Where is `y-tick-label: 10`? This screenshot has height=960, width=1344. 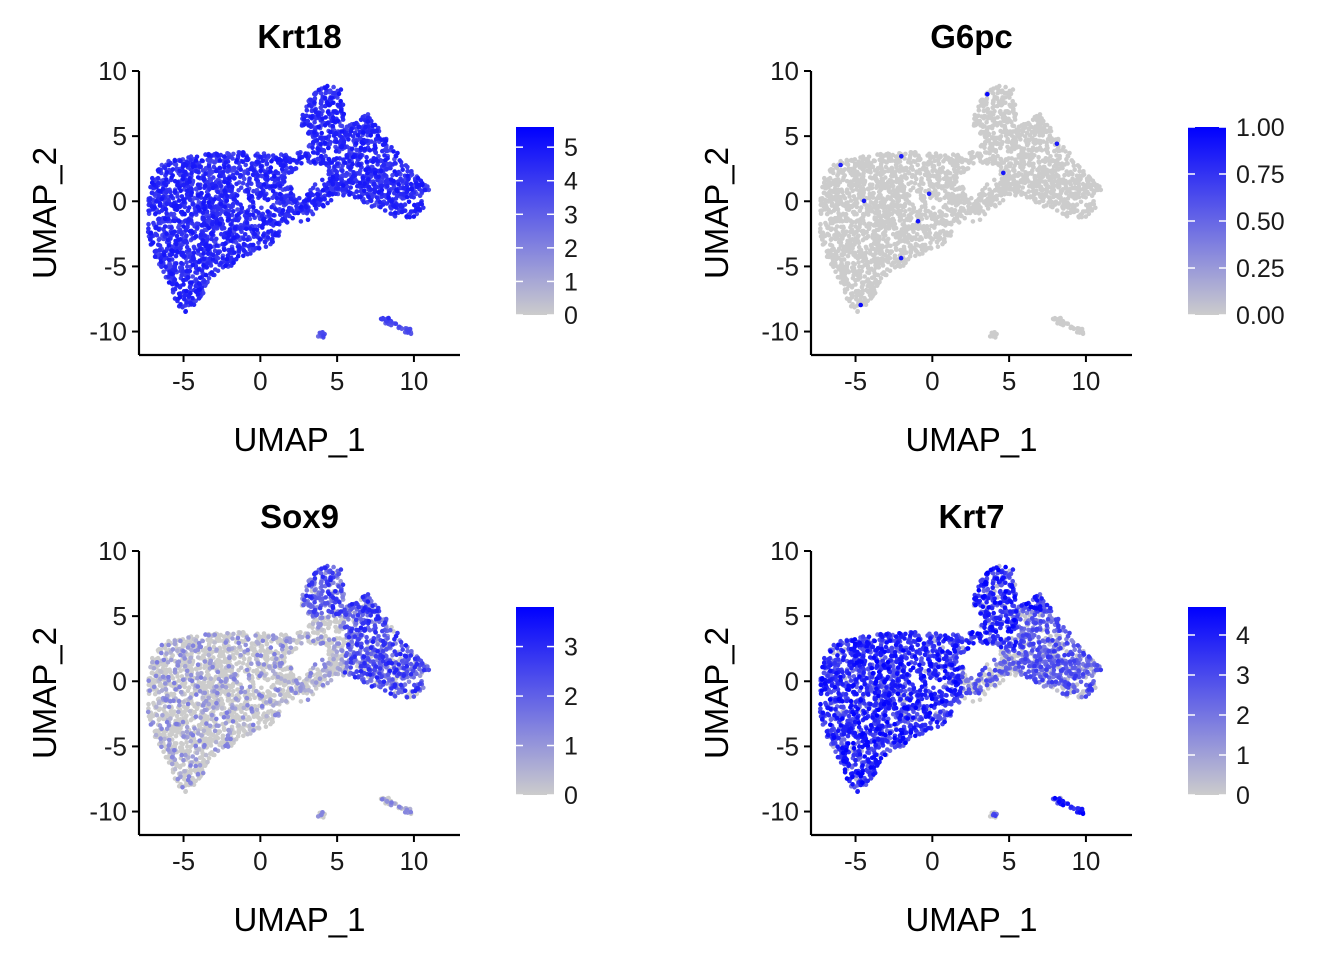 y-tick-label: 10 is located at coordinates (112, 71).